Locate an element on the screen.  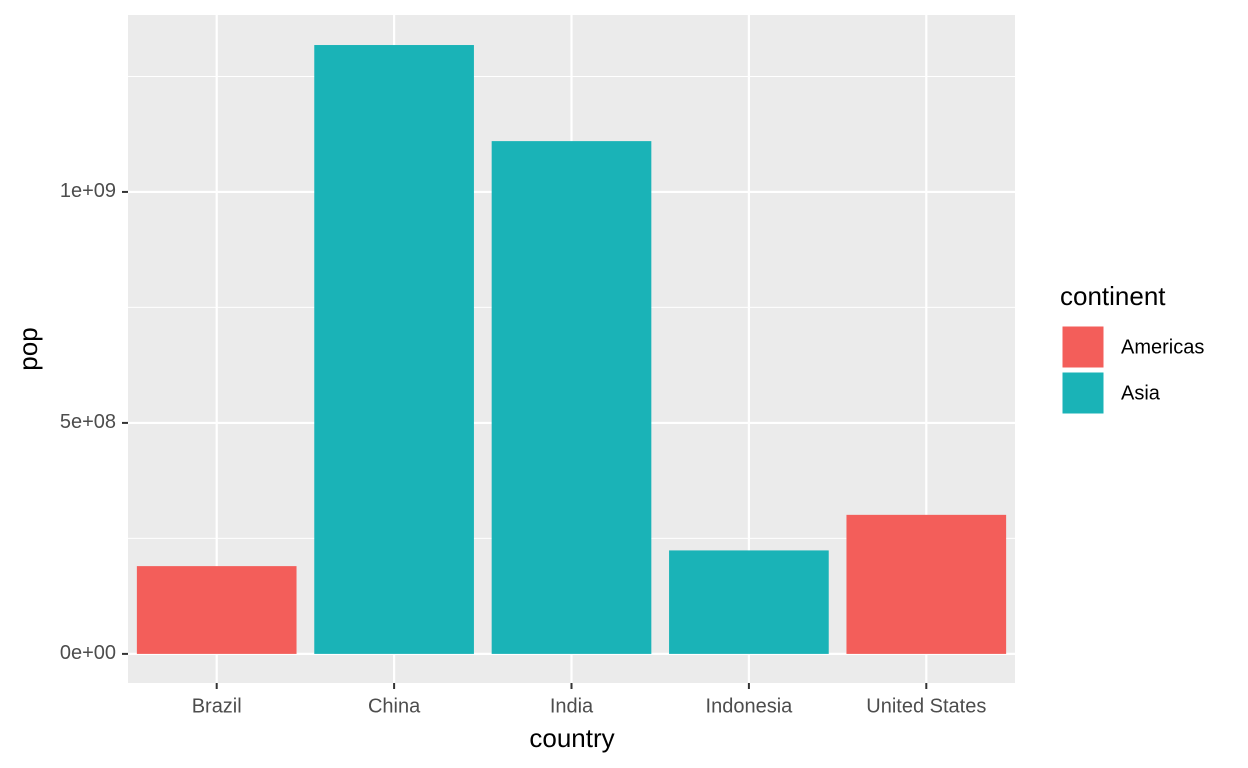
legend-label: Americas is located at coordinates (1162, 347).